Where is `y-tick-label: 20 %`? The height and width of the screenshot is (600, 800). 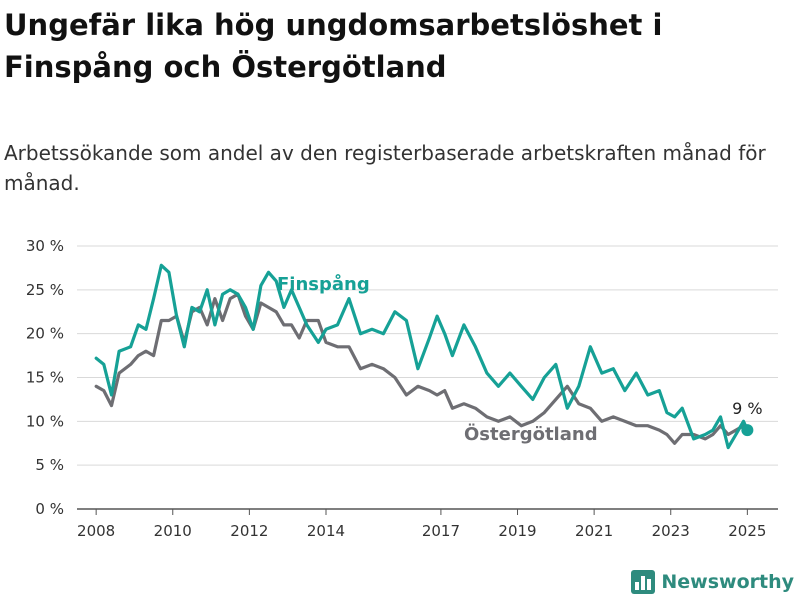
y-tick-label: 20 % is located at coordinates (45, 334).